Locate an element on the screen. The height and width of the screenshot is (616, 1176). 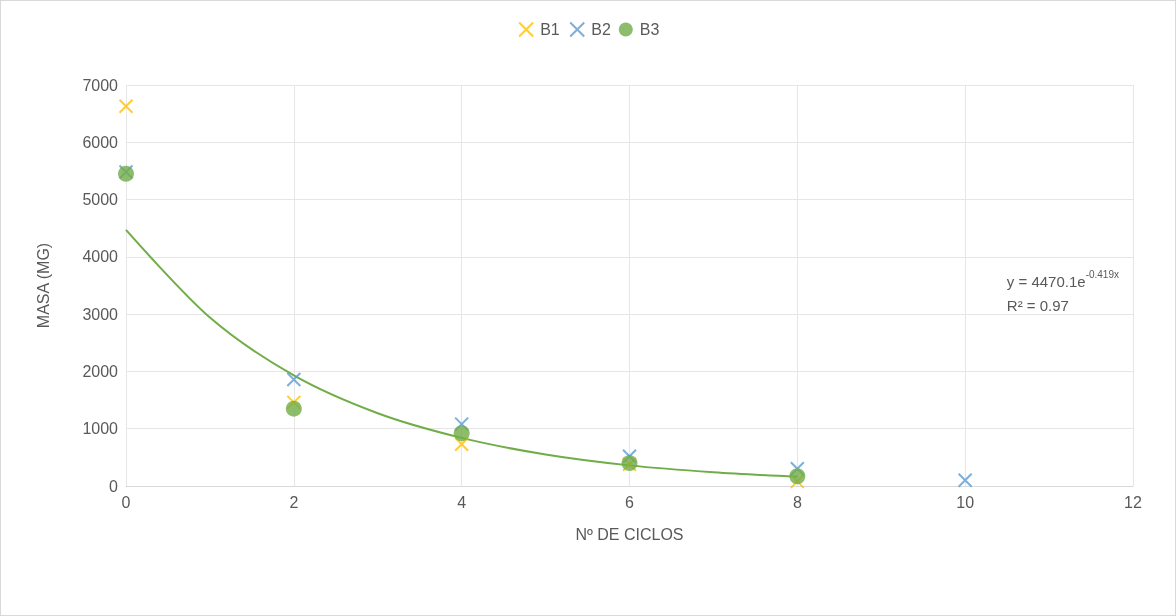
x-tick-label: 10 is located at coordinates (965, 502).